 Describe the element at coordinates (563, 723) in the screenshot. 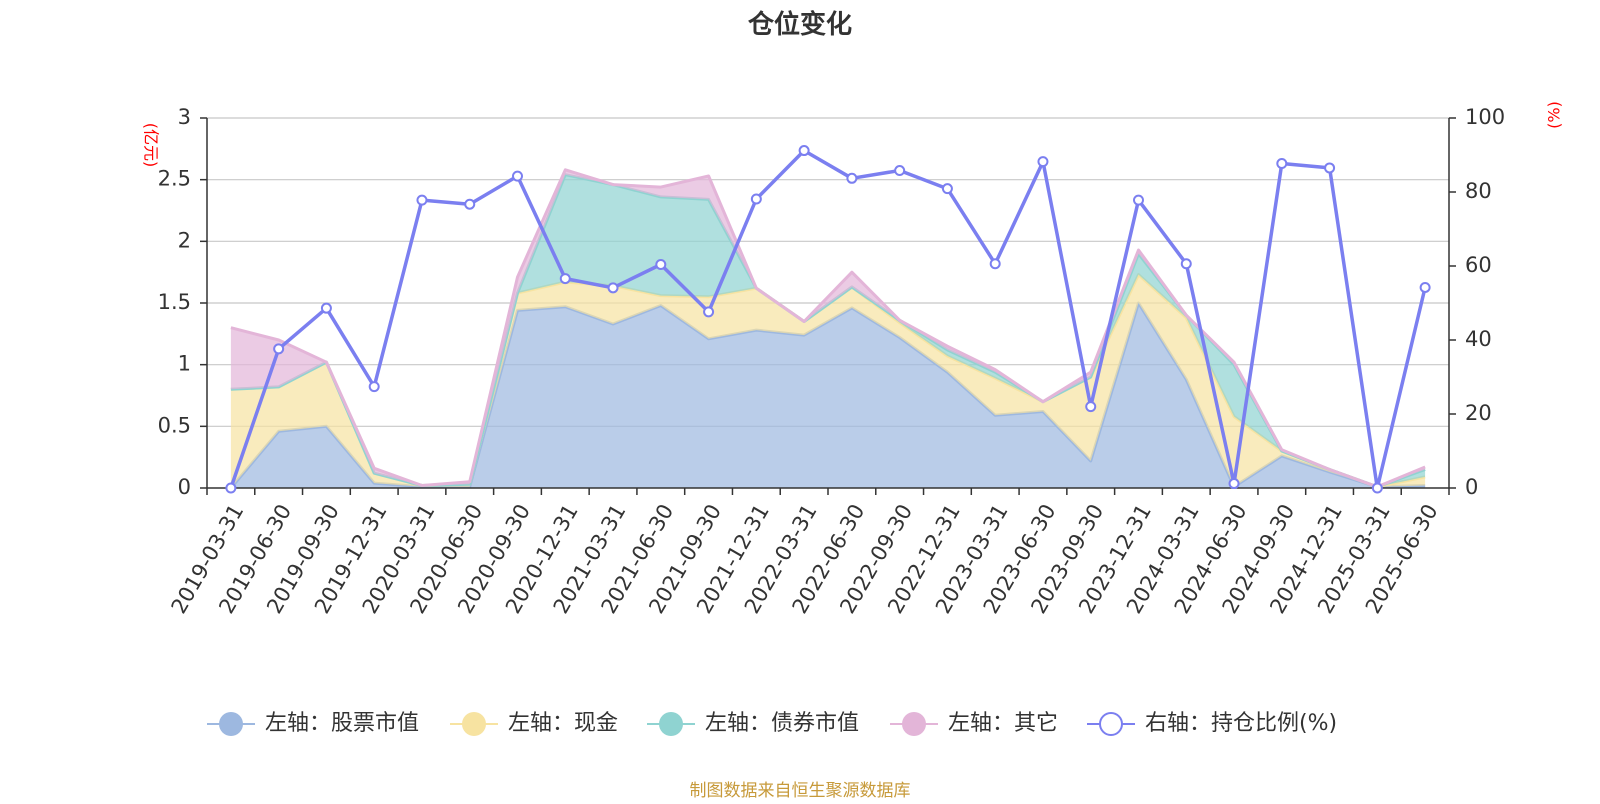

I see `legend-label: 左轴：现金` at that location.